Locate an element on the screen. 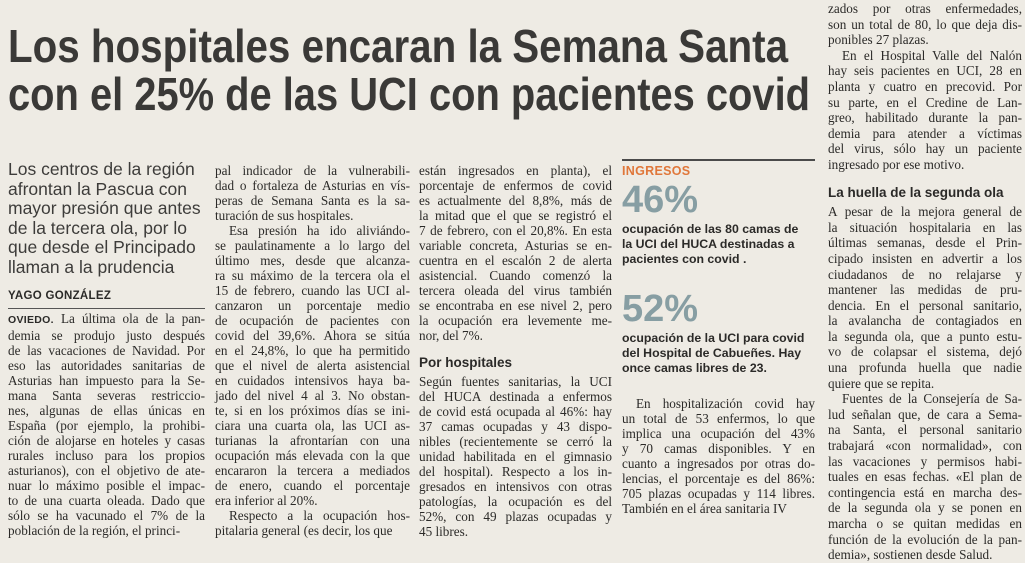 The height and width of the screenshot is (563, 1025). text-line: pitalaria general (es decir, los que is located at coordinates (304, 530).